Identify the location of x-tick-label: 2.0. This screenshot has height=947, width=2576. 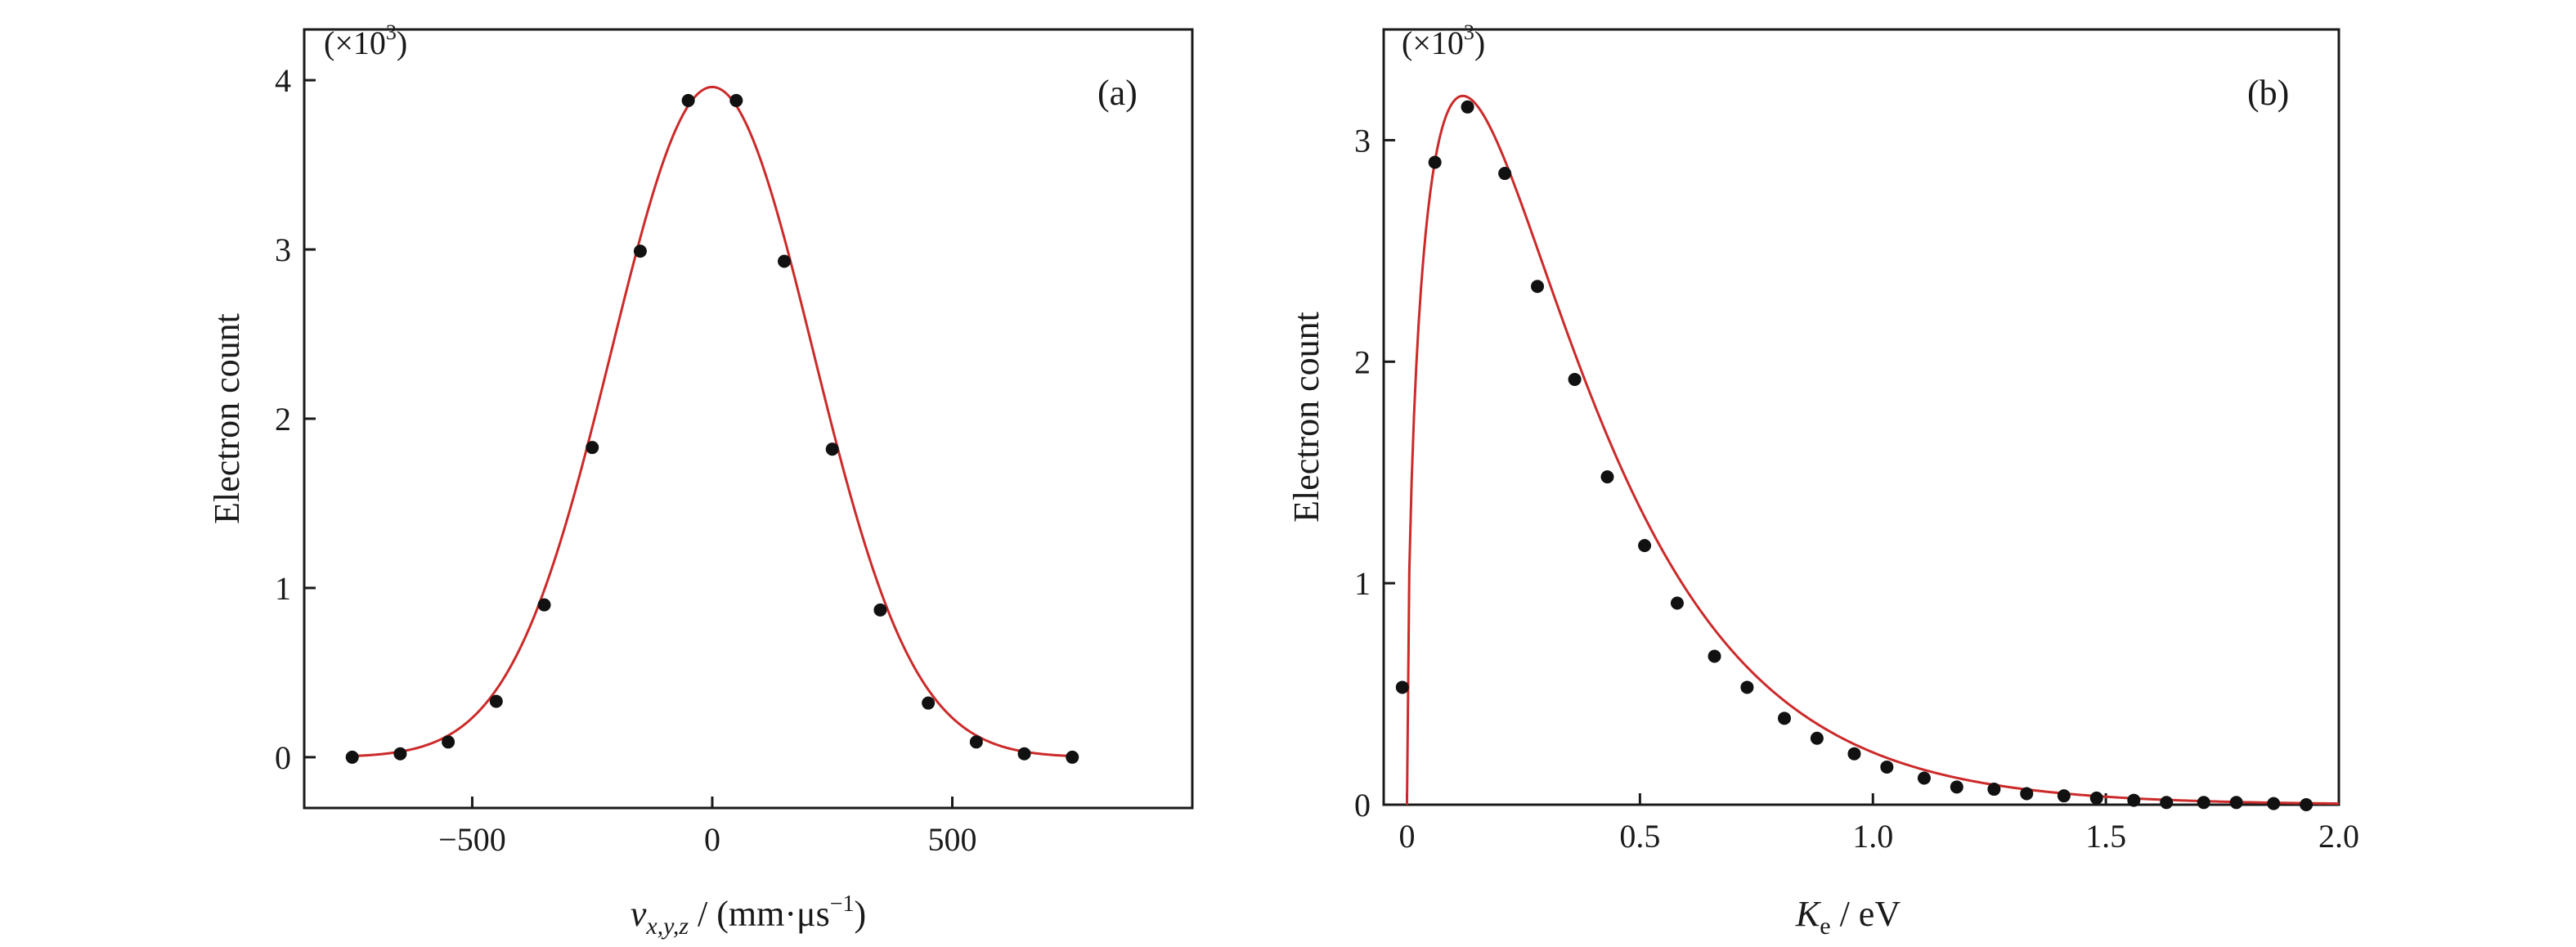
(2338, 836).